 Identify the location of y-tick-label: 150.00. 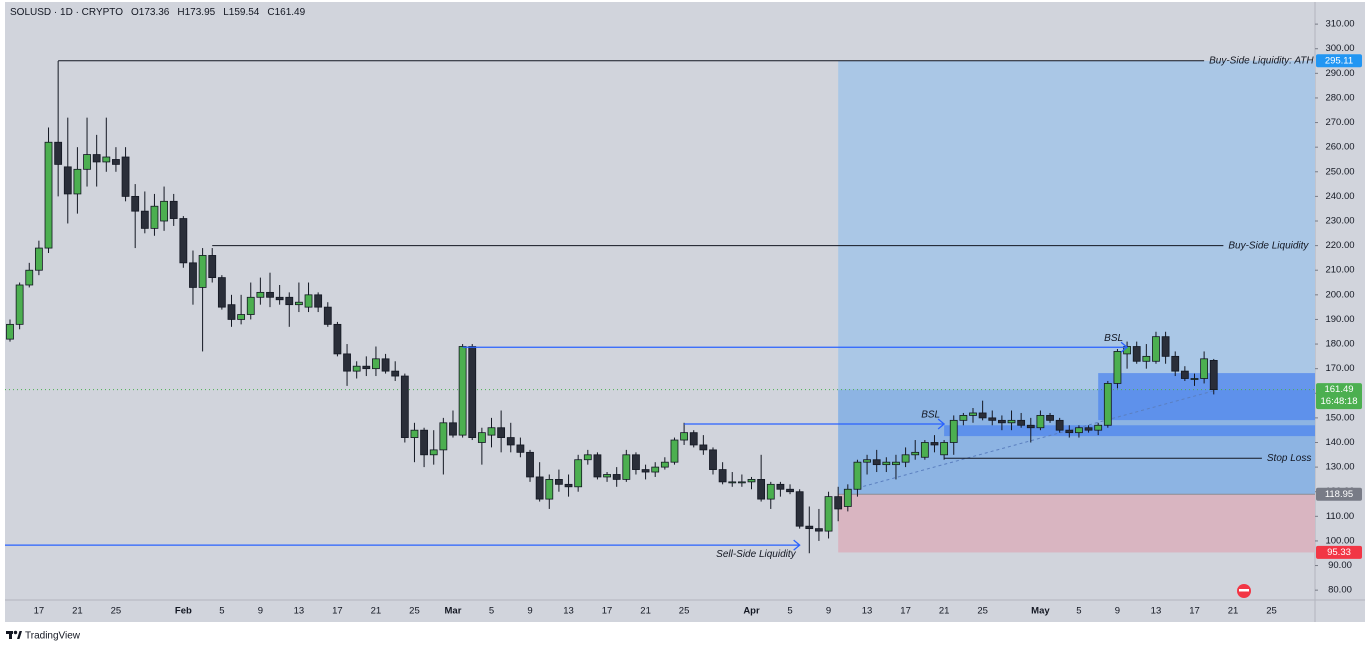
(1339, 417).